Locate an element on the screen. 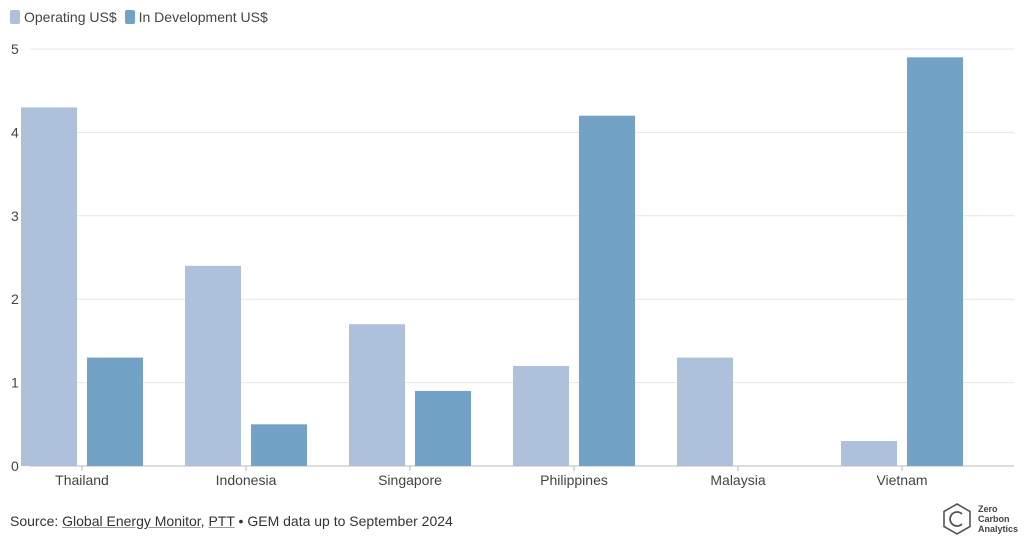 The height and width of the screenshot is (550, 1024). x-tick-label: Singapore is located at coordinates (410, 480).